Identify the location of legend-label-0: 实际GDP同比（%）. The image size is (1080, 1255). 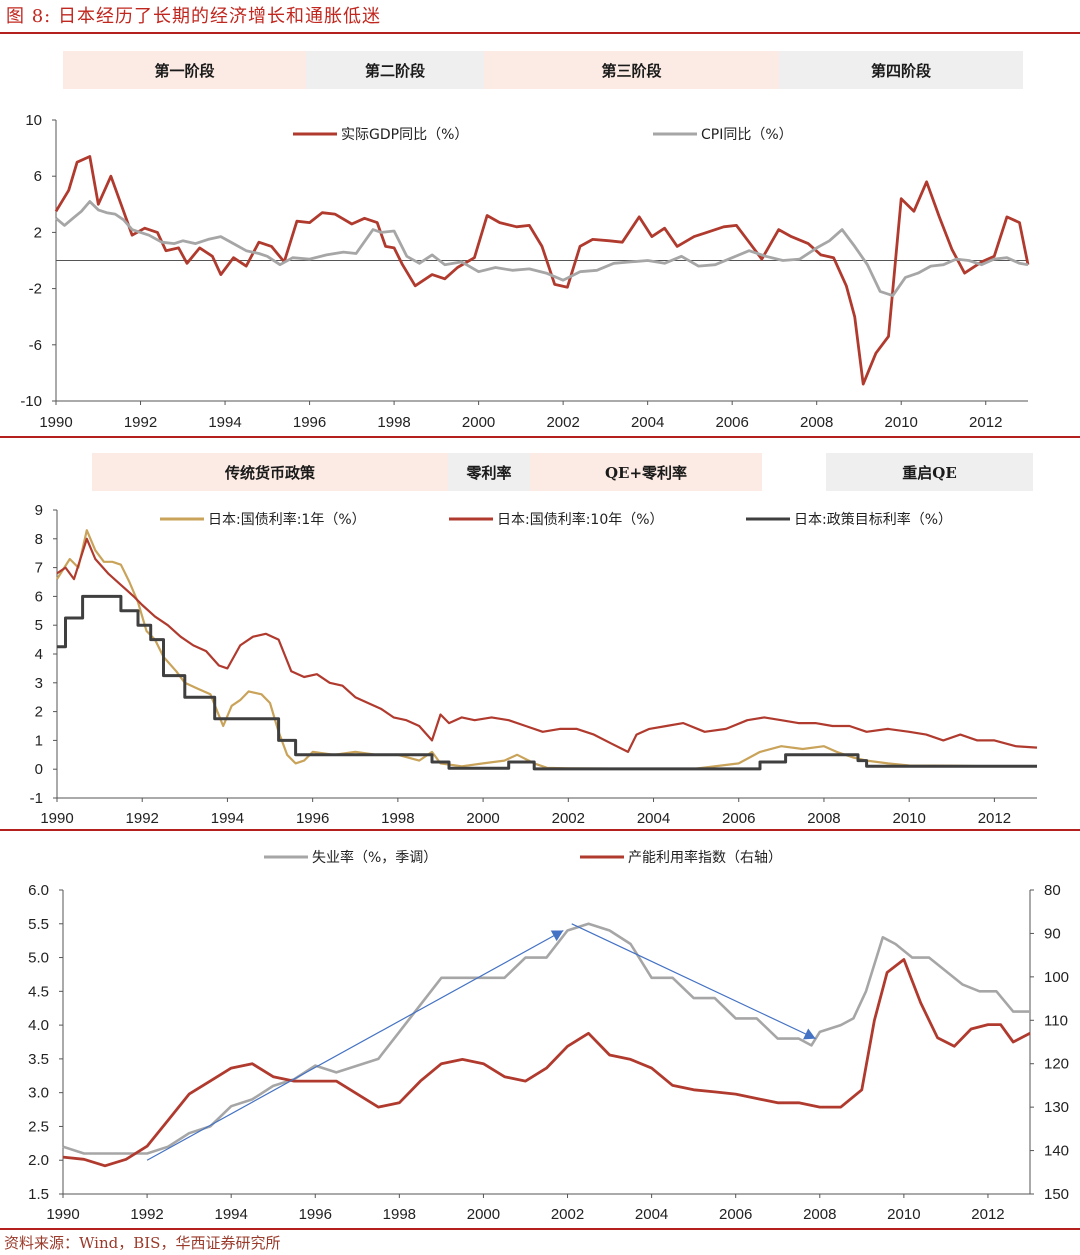
(404, 135).